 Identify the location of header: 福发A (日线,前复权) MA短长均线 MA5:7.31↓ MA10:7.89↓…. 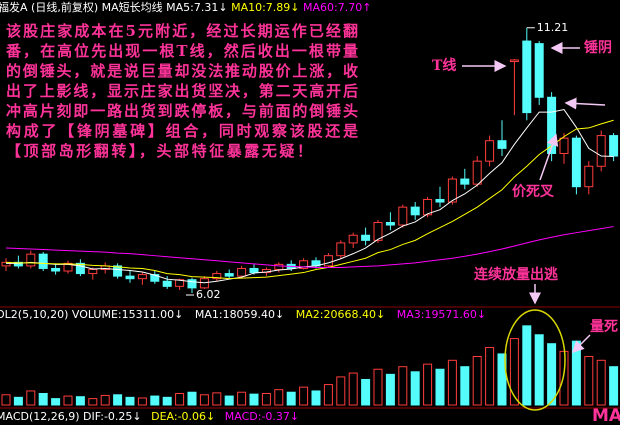
(185, 7).